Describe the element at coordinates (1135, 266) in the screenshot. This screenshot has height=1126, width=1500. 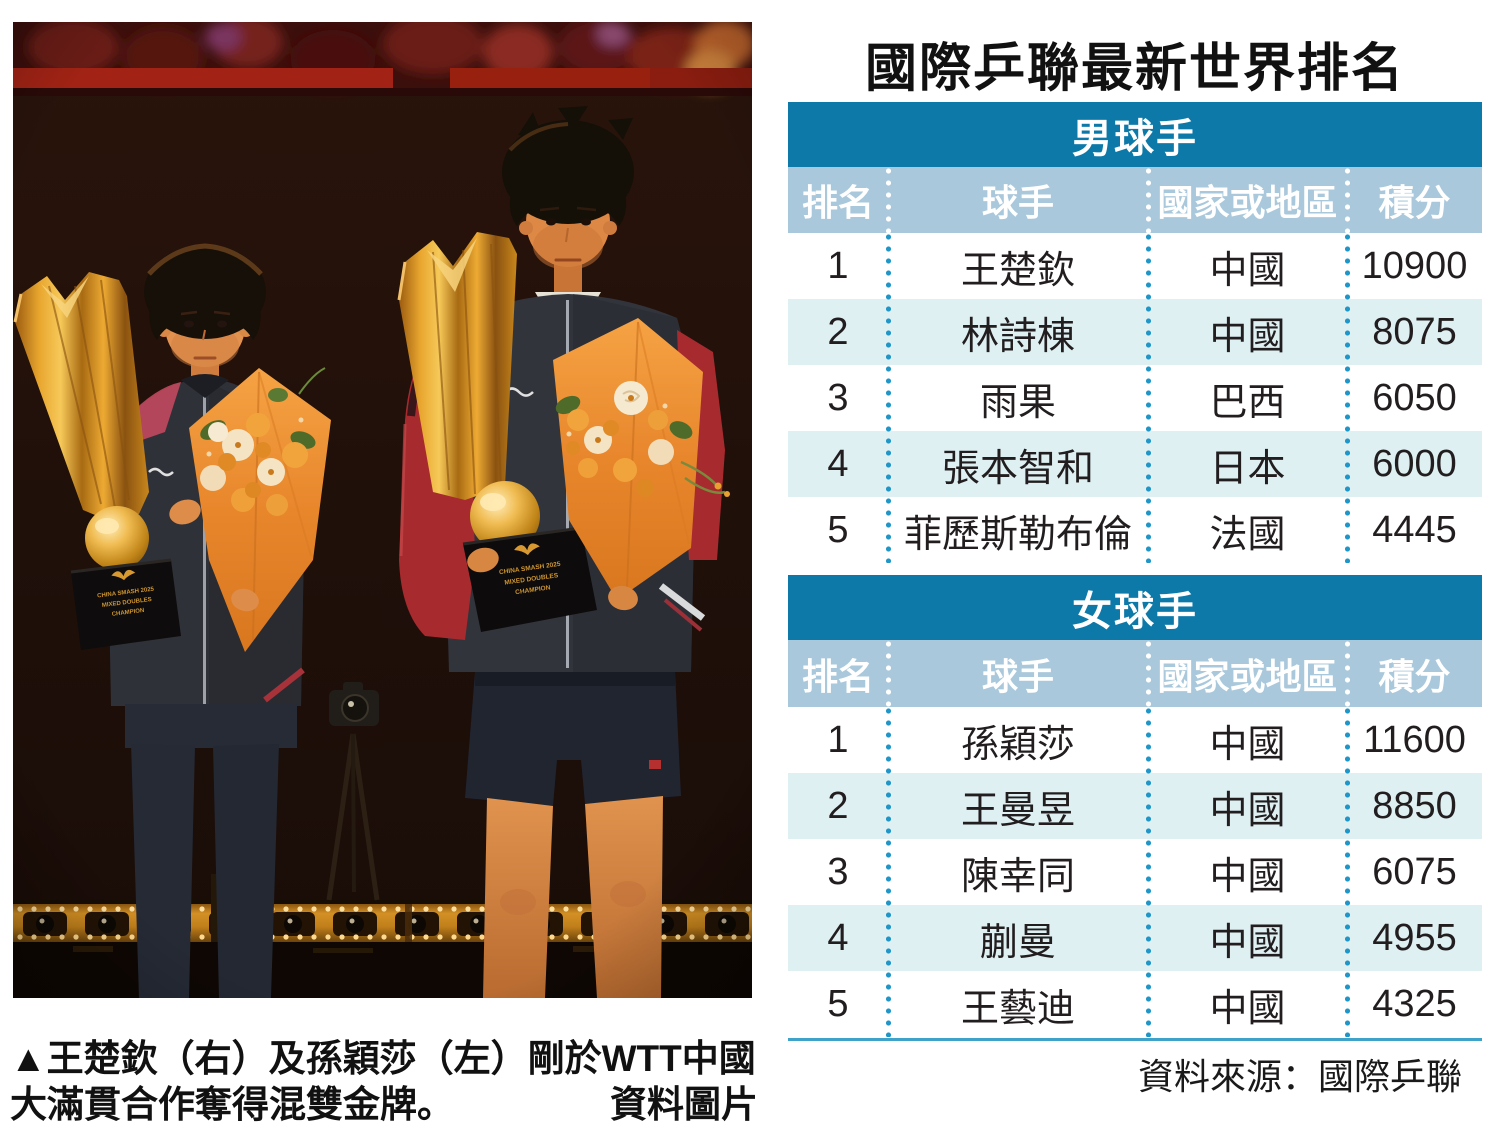
I see `table-row: 1 王楚欽 中國 10900` at that location.